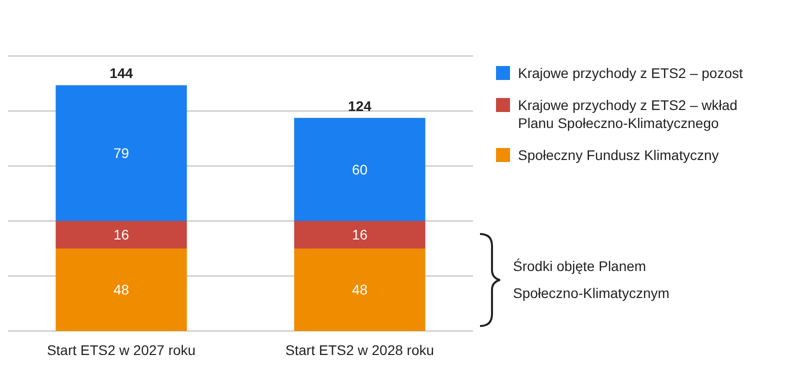  Describe the element at coordinates (360, 106) in the screenshot. I see `total-label: 124` at that location.